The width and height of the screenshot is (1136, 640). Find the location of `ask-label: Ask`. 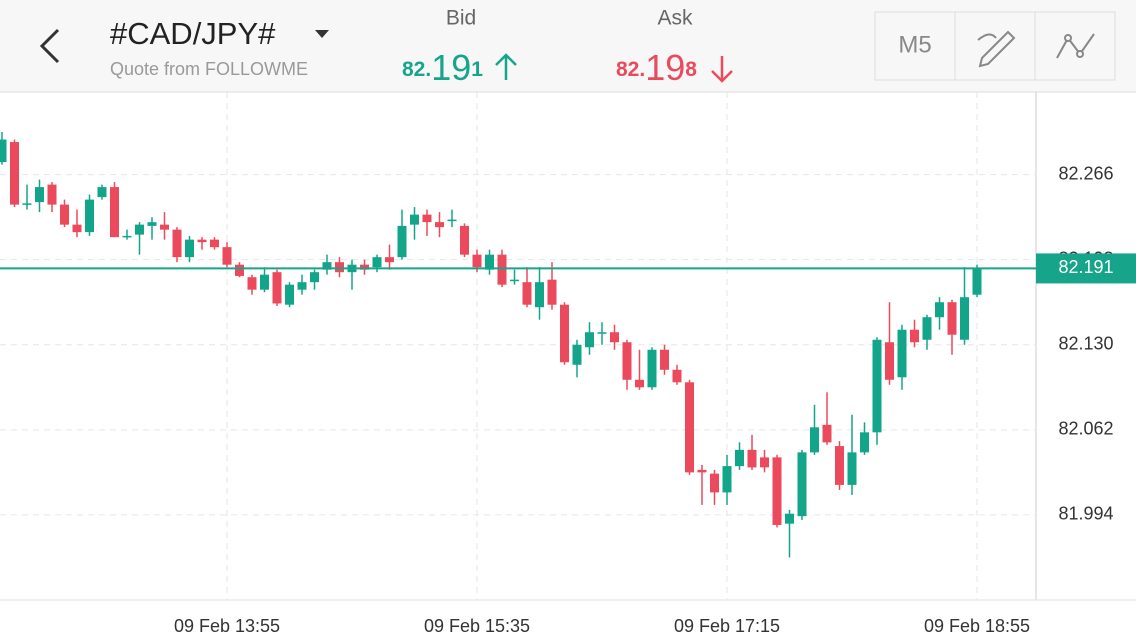

ask-label: Ask is located at coordinates (675, 18).